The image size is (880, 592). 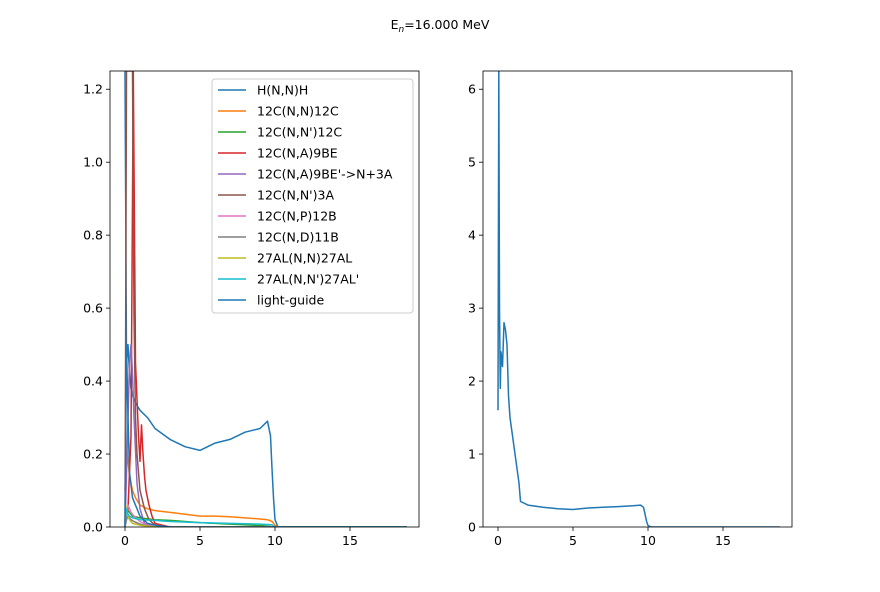 What do you see at coordinates (93, 381) in the screenshot?
I see `left-y-tick-label-2: 0.4` at bounding box center [93, 381].